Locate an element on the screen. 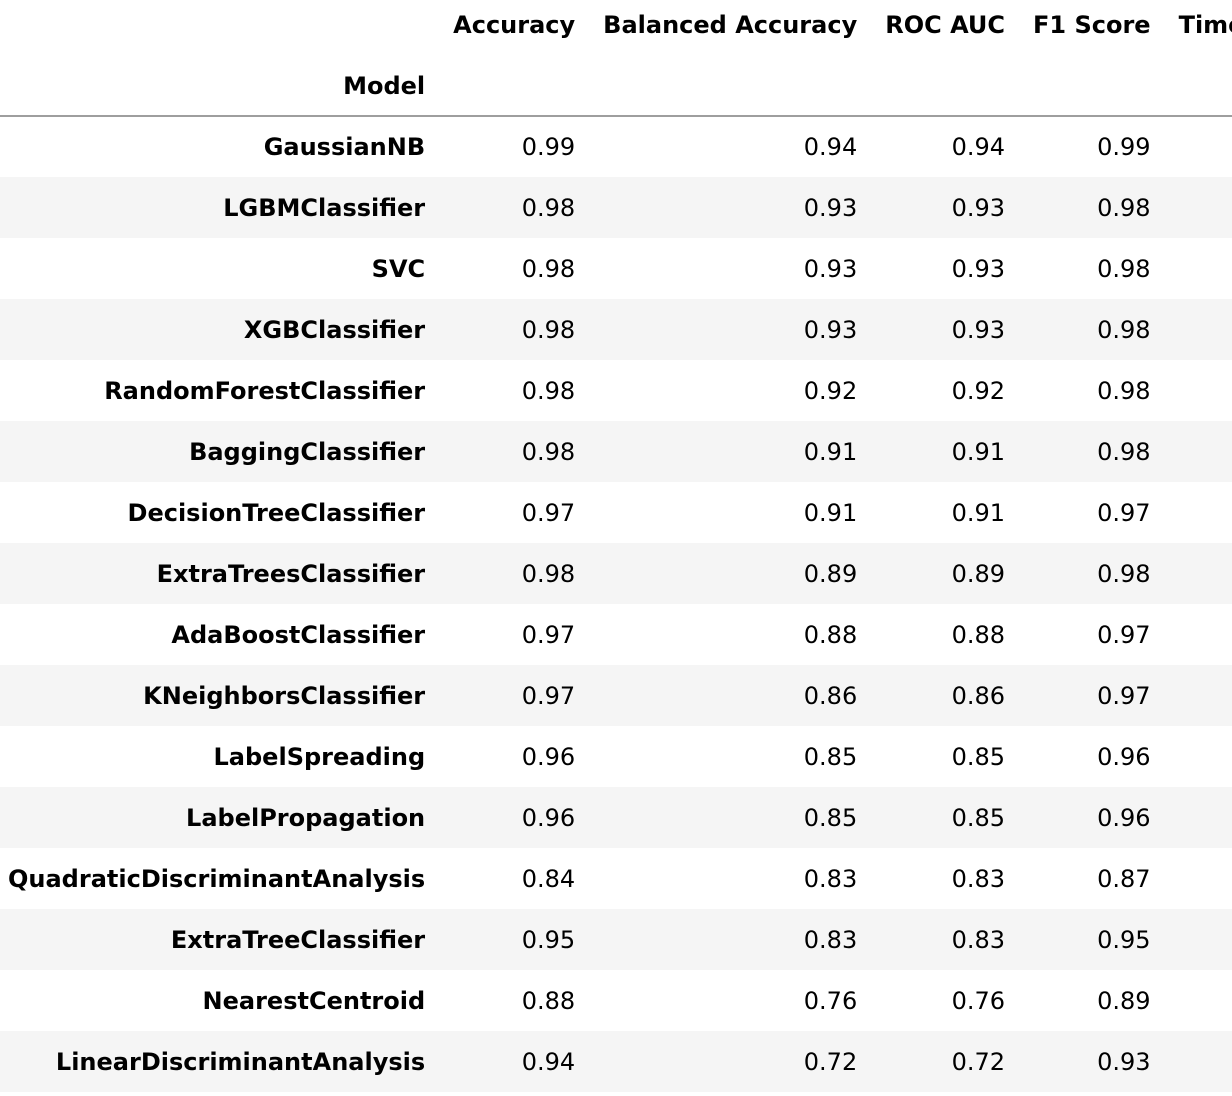 The image size is (1232, 1096). table-row: SVC 0.98 0.93 0.93 0.98 0.24 is located at coordinates (616, 268).